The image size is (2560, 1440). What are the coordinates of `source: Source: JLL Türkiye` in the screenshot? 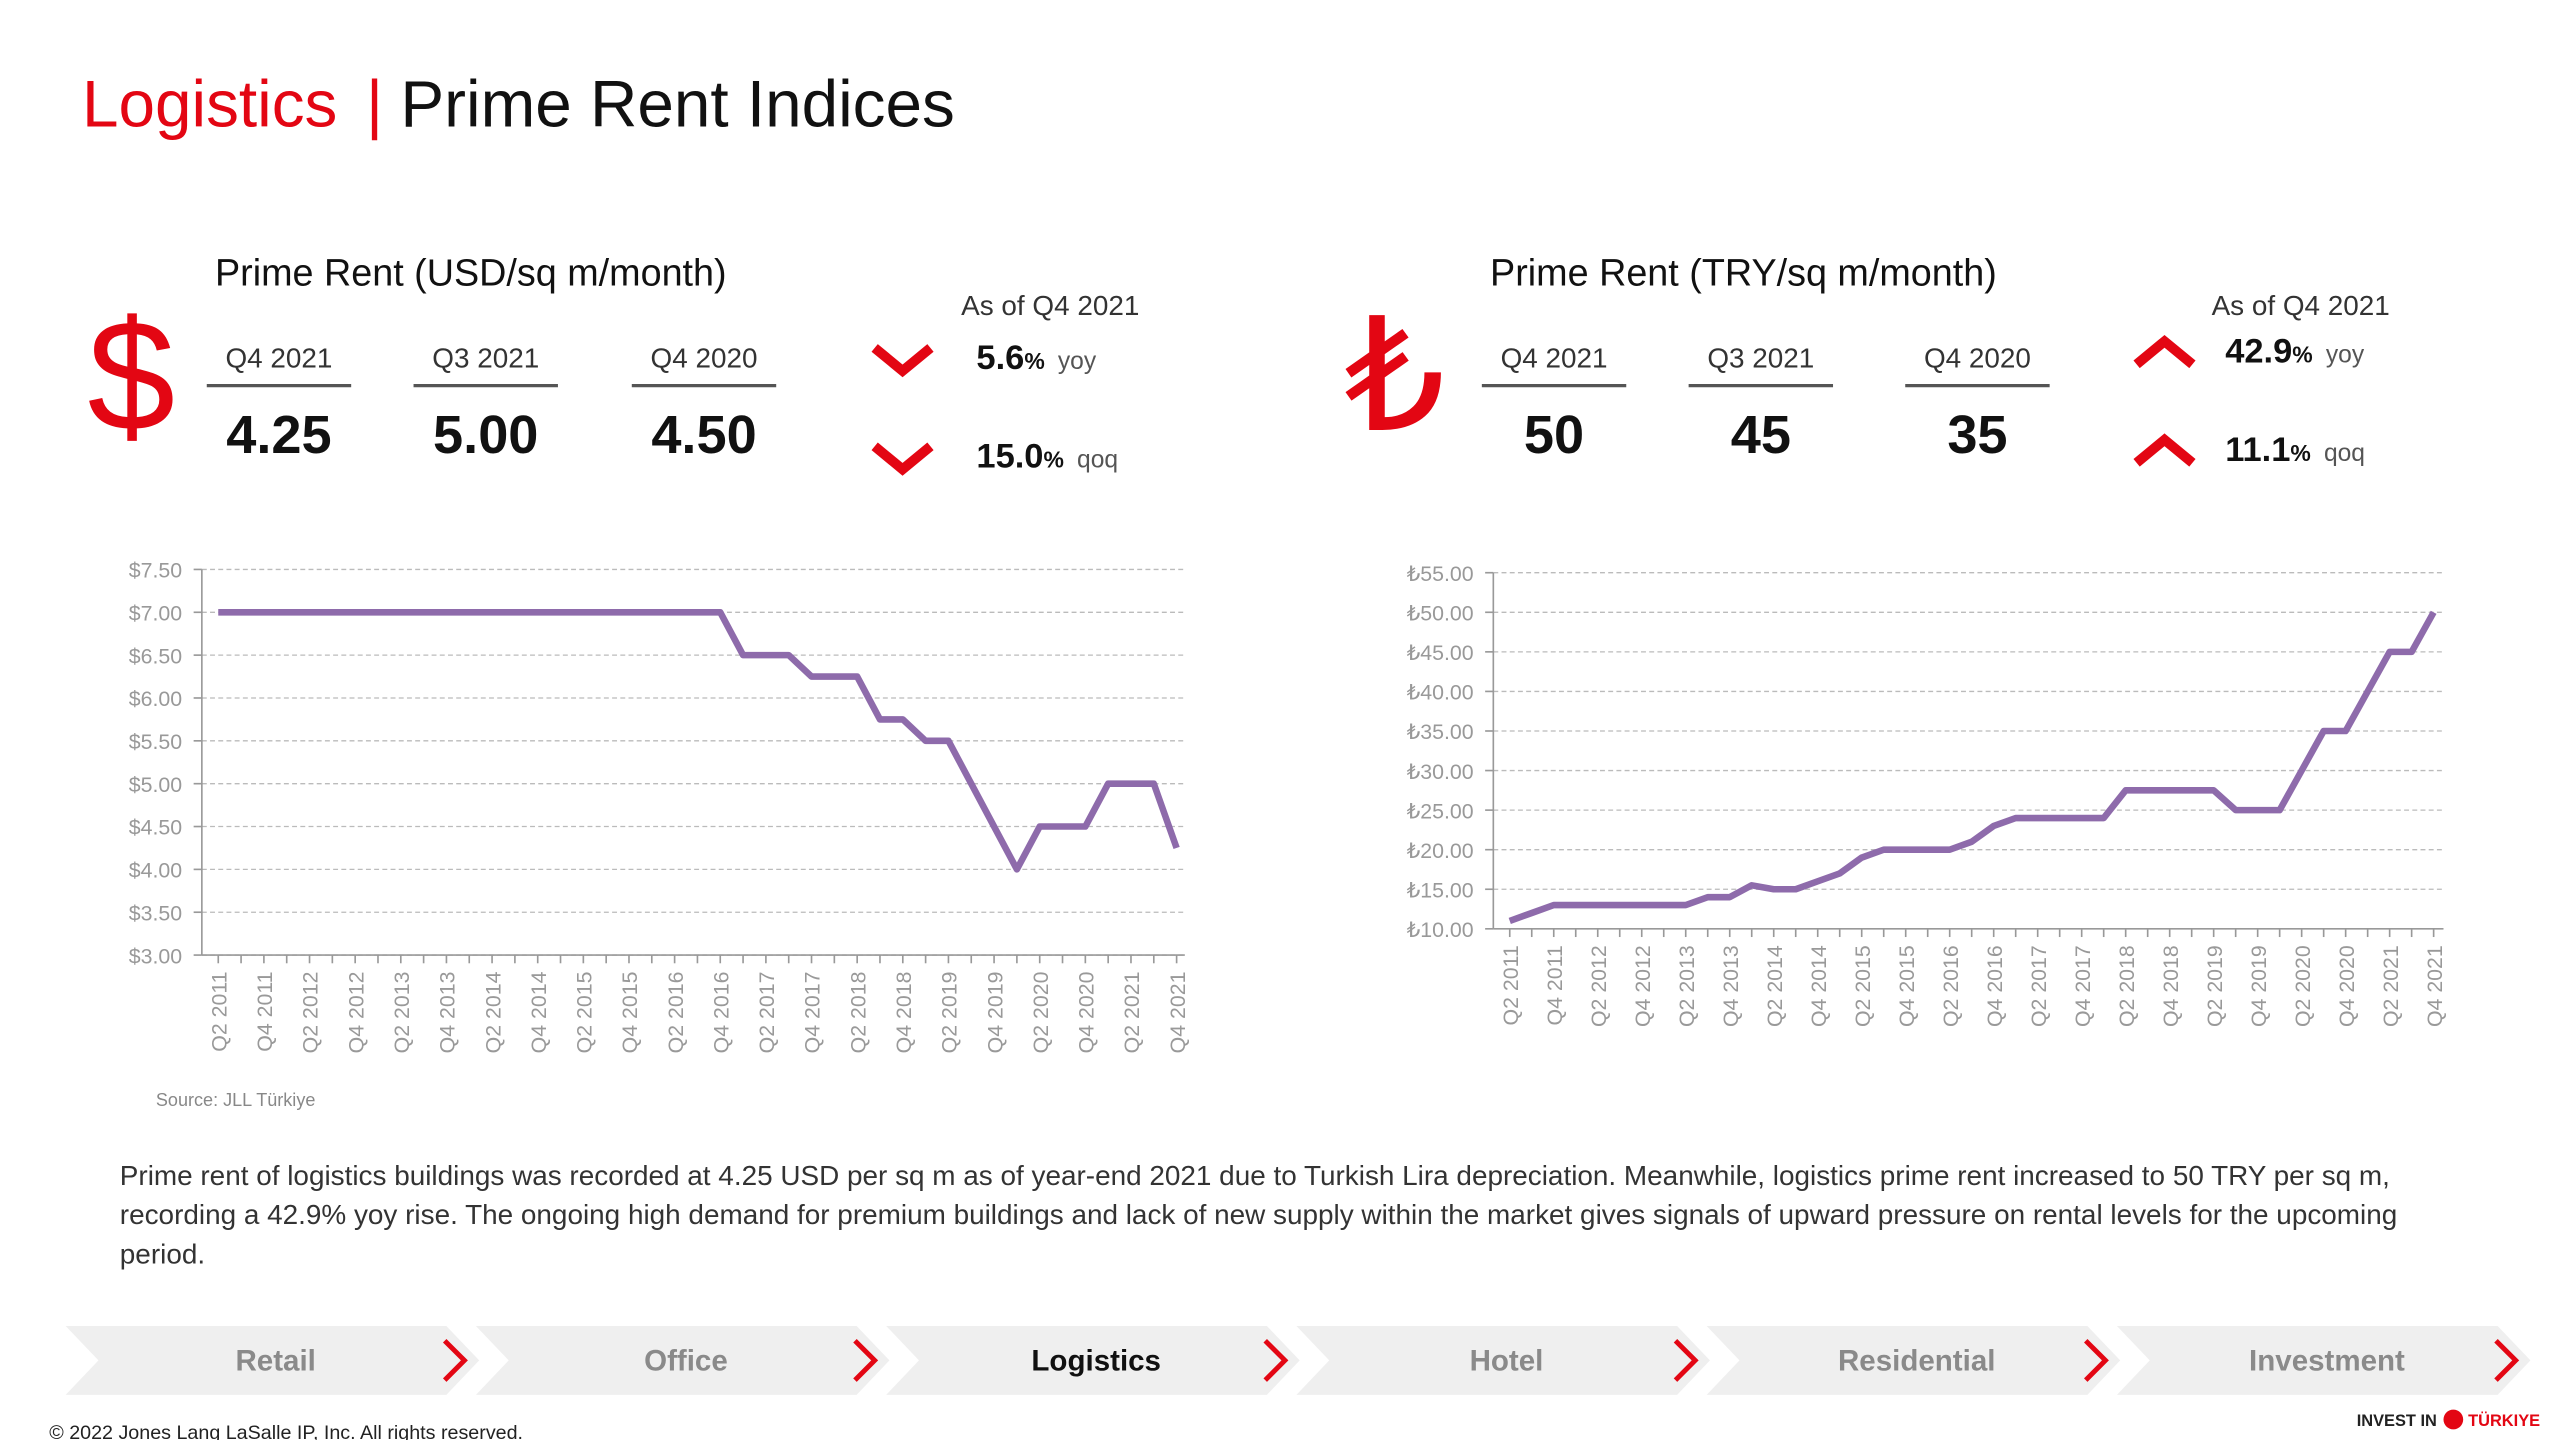 It's located at (236, 1100).